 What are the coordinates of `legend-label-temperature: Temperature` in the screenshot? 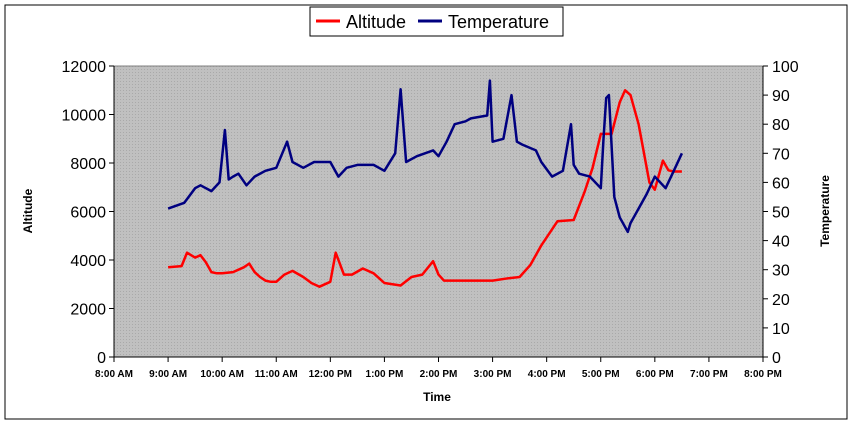 It's located at (498, 22).